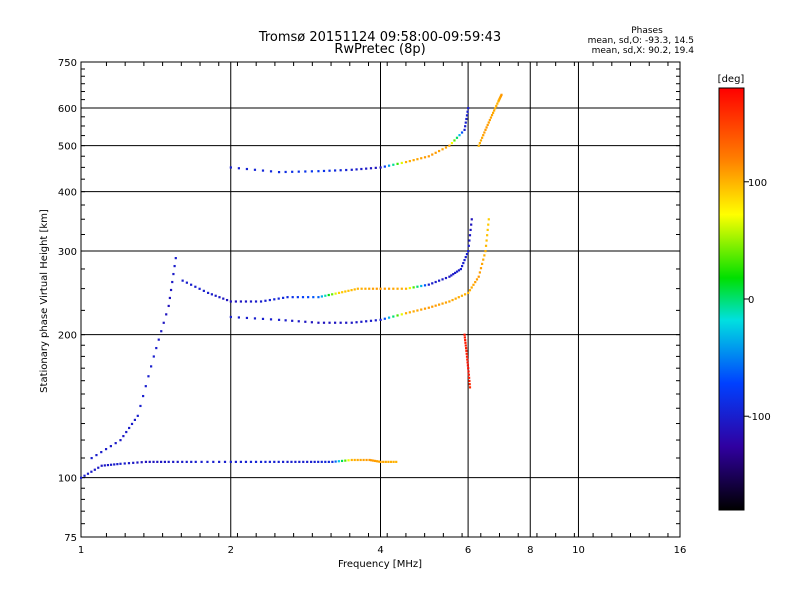 This screenshot has height=604, width=800. I want to click on x-tick-label: 10, so click(578, 550).